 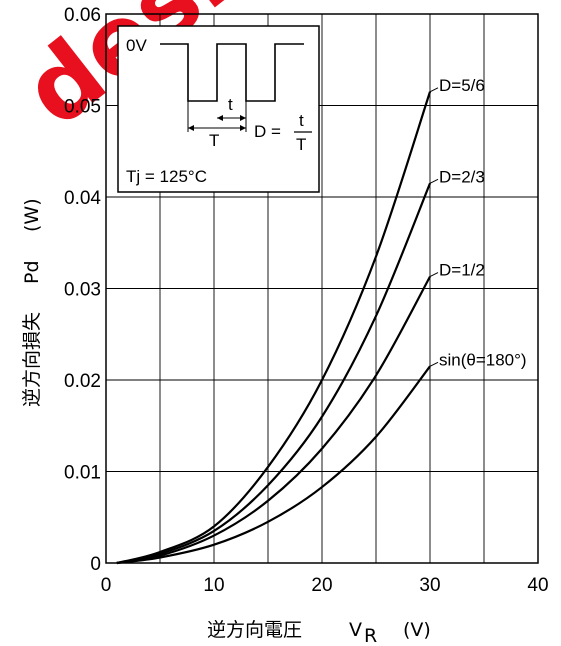 I want to click on y-tick-label: 0.06, so click(x=82, y=15).